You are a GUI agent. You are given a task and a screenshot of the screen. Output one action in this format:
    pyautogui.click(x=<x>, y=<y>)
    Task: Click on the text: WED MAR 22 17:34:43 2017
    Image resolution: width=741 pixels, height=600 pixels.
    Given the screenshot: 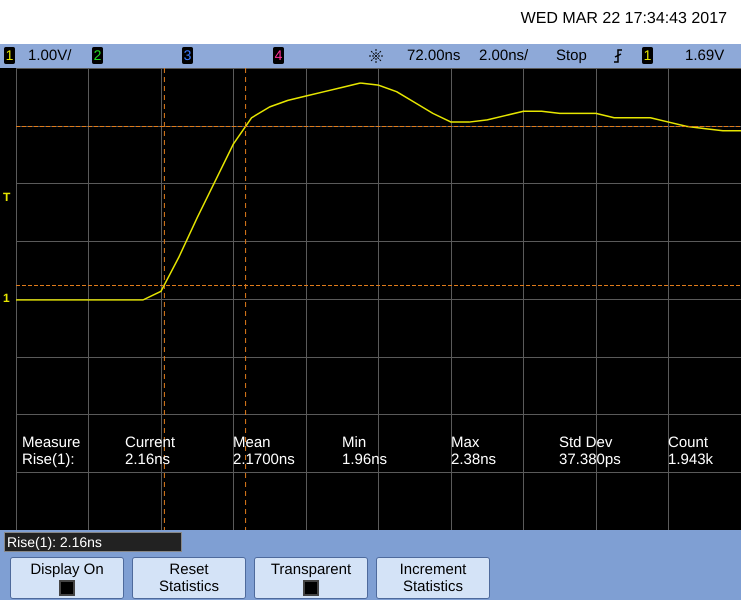 What is the action you would take?
    pyautogui.click(x=623, y=19)
    